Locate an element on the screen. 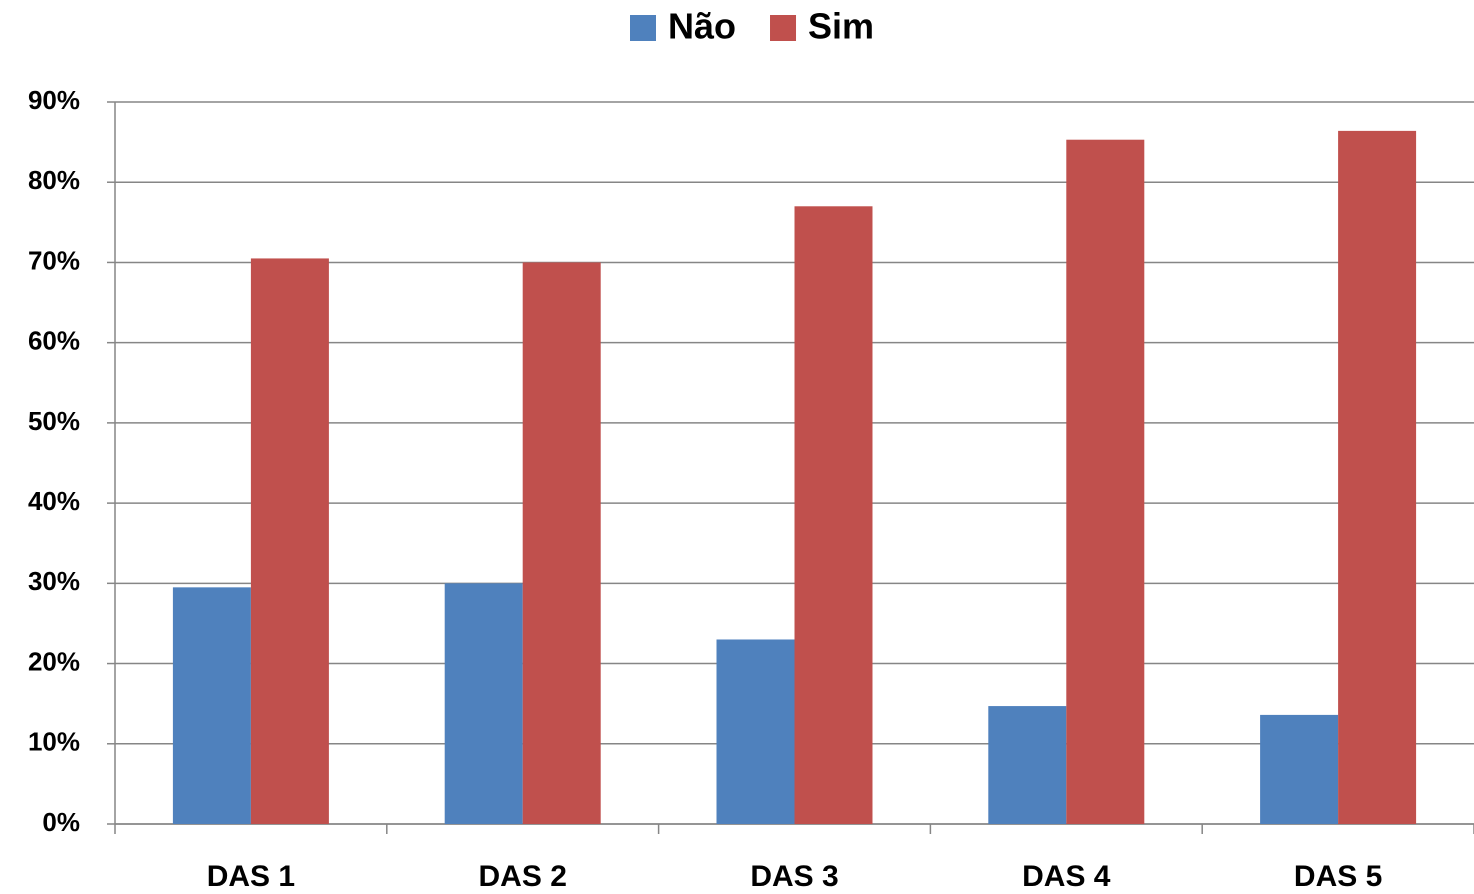  x-tick-label: DAS 4 is located at coordinates (1066, 876).